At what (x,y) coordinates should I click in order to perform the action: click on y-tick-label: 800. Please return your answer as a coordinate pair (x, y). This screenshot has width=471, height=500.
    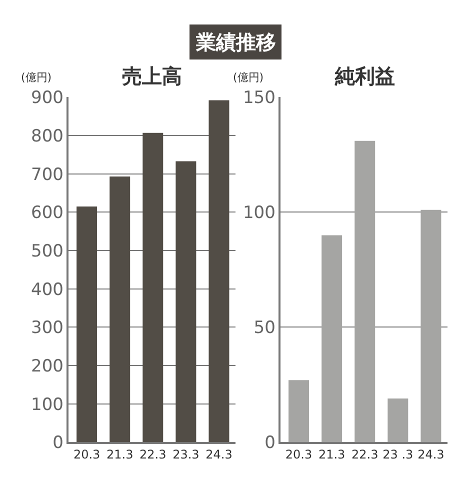
    Looking at the image, I should click on (47, 136).